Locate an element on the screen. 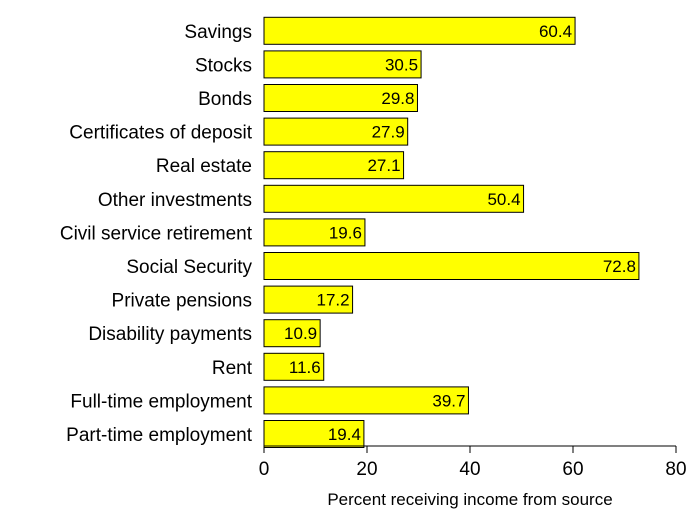 The image size is (691, 511). bar-group: 29.8 Bonds is located at coordinates (308, 98).